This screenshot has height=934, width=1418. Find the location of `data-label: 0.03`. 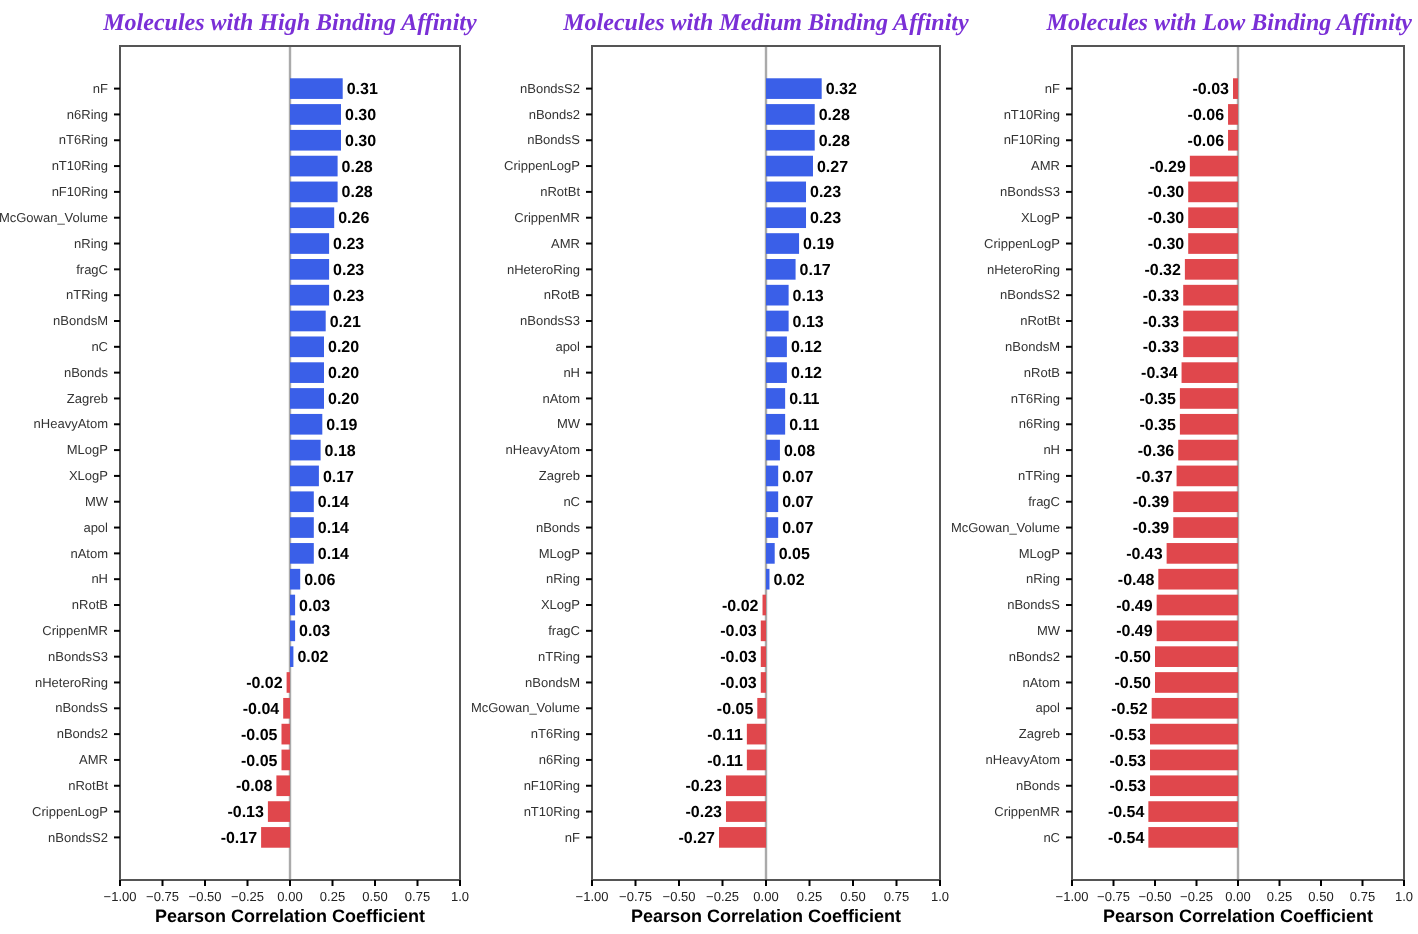

data-label: 0.03 is located at coordinates (315, 605).